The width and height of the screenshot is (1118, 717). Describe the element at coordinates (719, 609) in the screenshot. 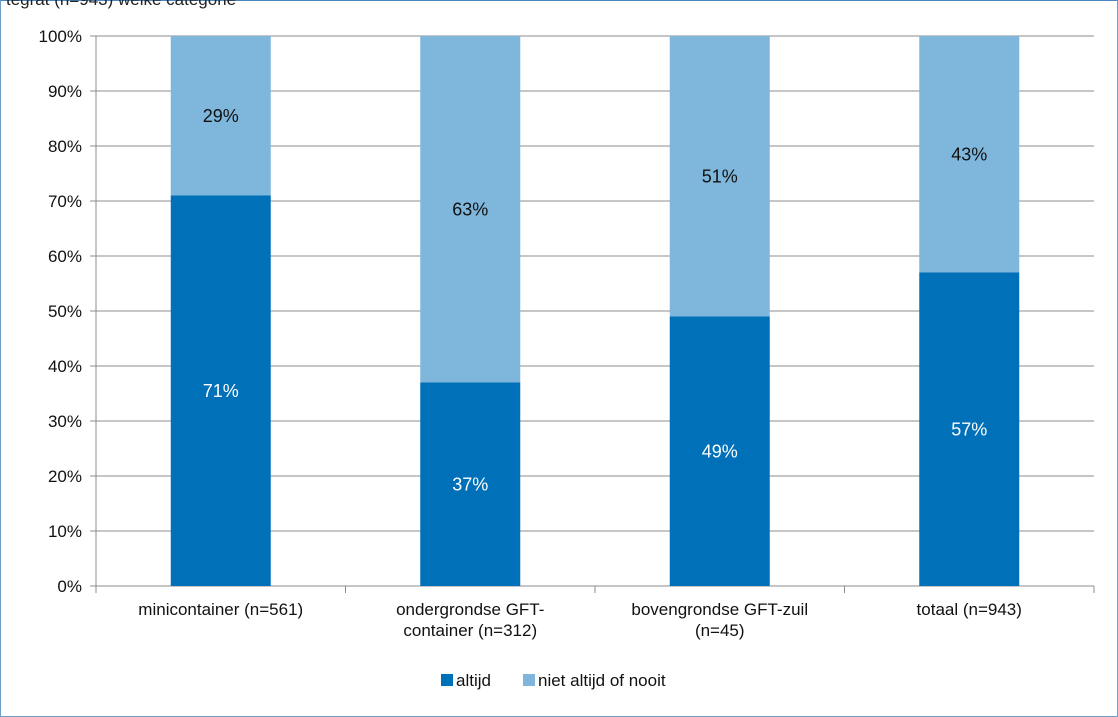

I see `x-category-label: bovengrondse GFT-zuil` at that location.